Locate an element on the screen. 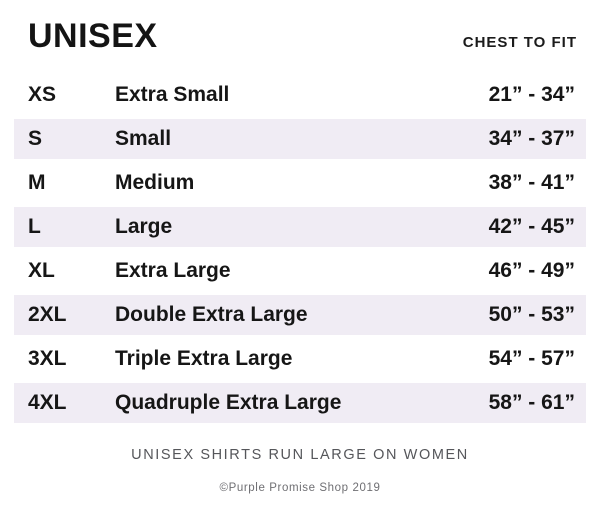  table-row: 4XL Quadruple Extra Large 58” - 61” is located at coordinates (300, 403).